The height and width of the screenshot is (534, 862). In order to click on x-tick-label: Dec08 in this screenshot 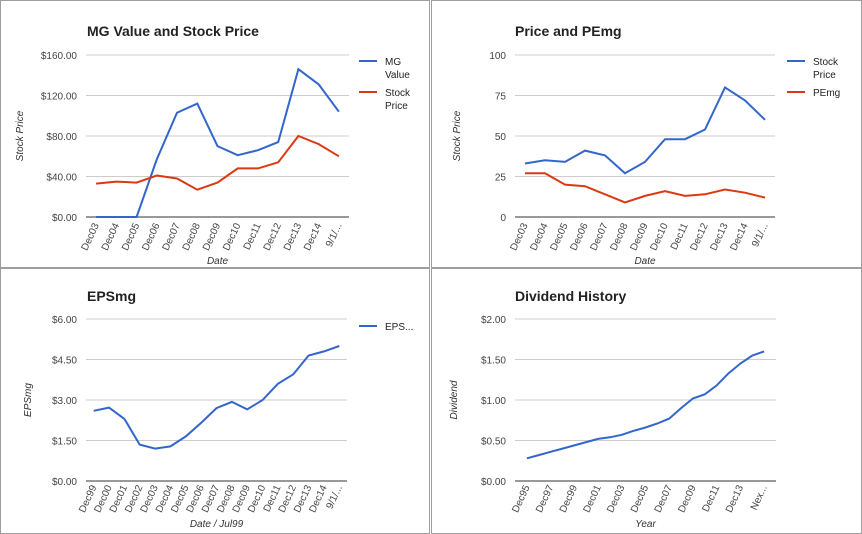, I will do `click(192, 236)`.